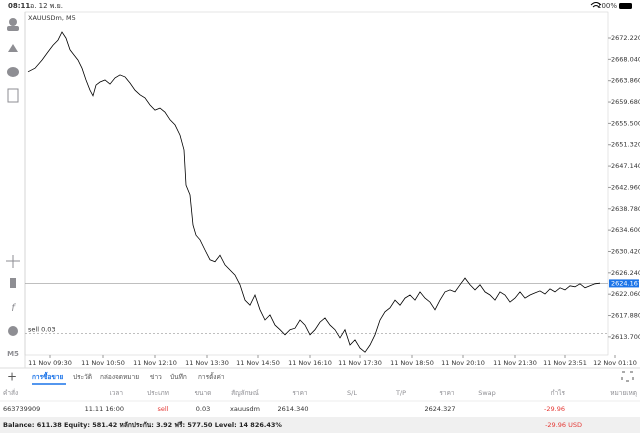  Describe the element at coordinates (203, 409) in the screenshot. I see `cell: 0.03` at that location.